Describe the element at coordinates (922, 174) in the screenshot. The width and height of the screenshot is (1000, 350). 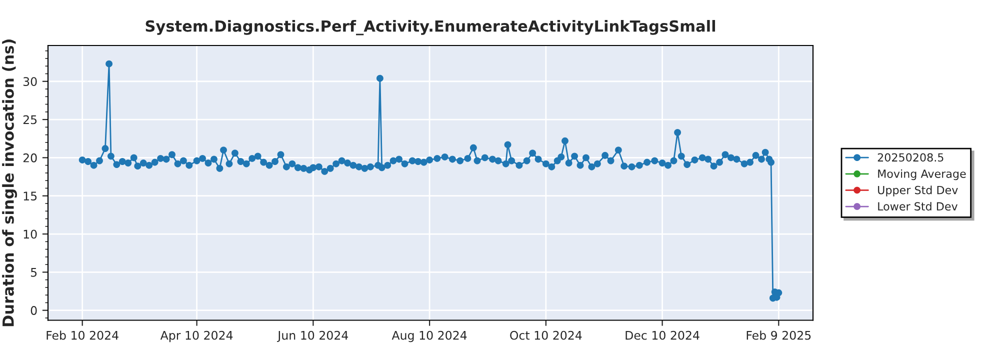
I see `legend-label: Moving Average` at that location.